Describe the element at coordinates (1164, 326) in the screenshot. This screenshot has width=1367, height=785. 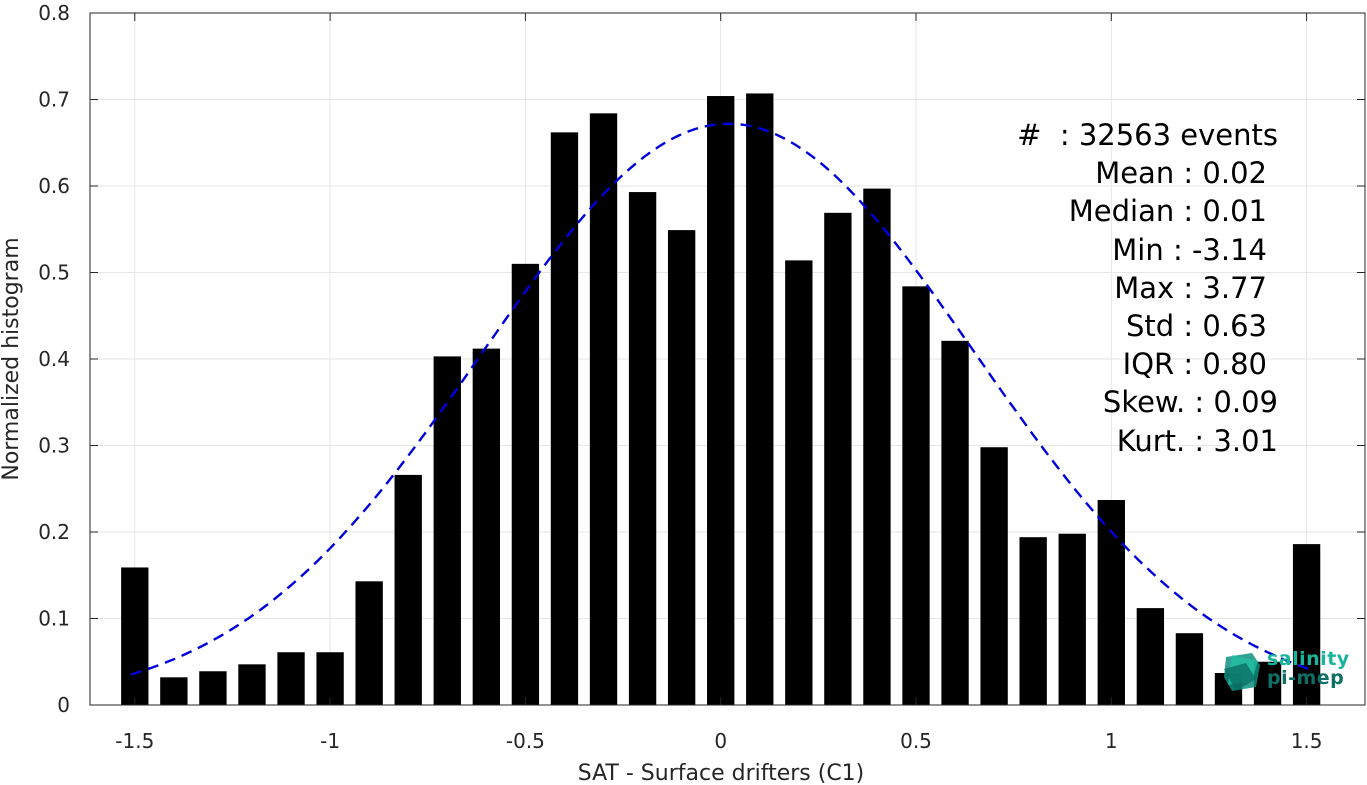
I see `stat-label: Std :` at that location.